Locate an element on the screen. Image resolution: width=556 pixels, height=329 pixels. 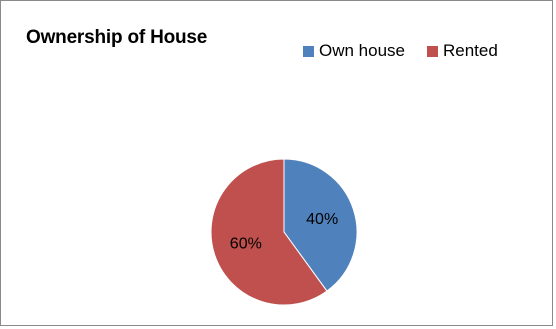
legend-swatch-rented is located at coordinates (432, 51).